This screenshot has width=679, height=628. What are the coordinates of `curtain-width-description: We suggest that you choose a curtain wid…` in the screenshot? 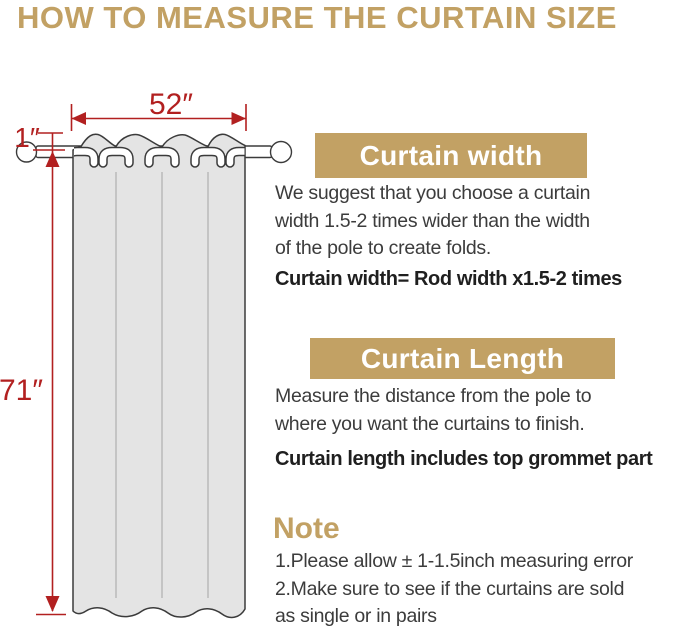 It's located at (433, 220).